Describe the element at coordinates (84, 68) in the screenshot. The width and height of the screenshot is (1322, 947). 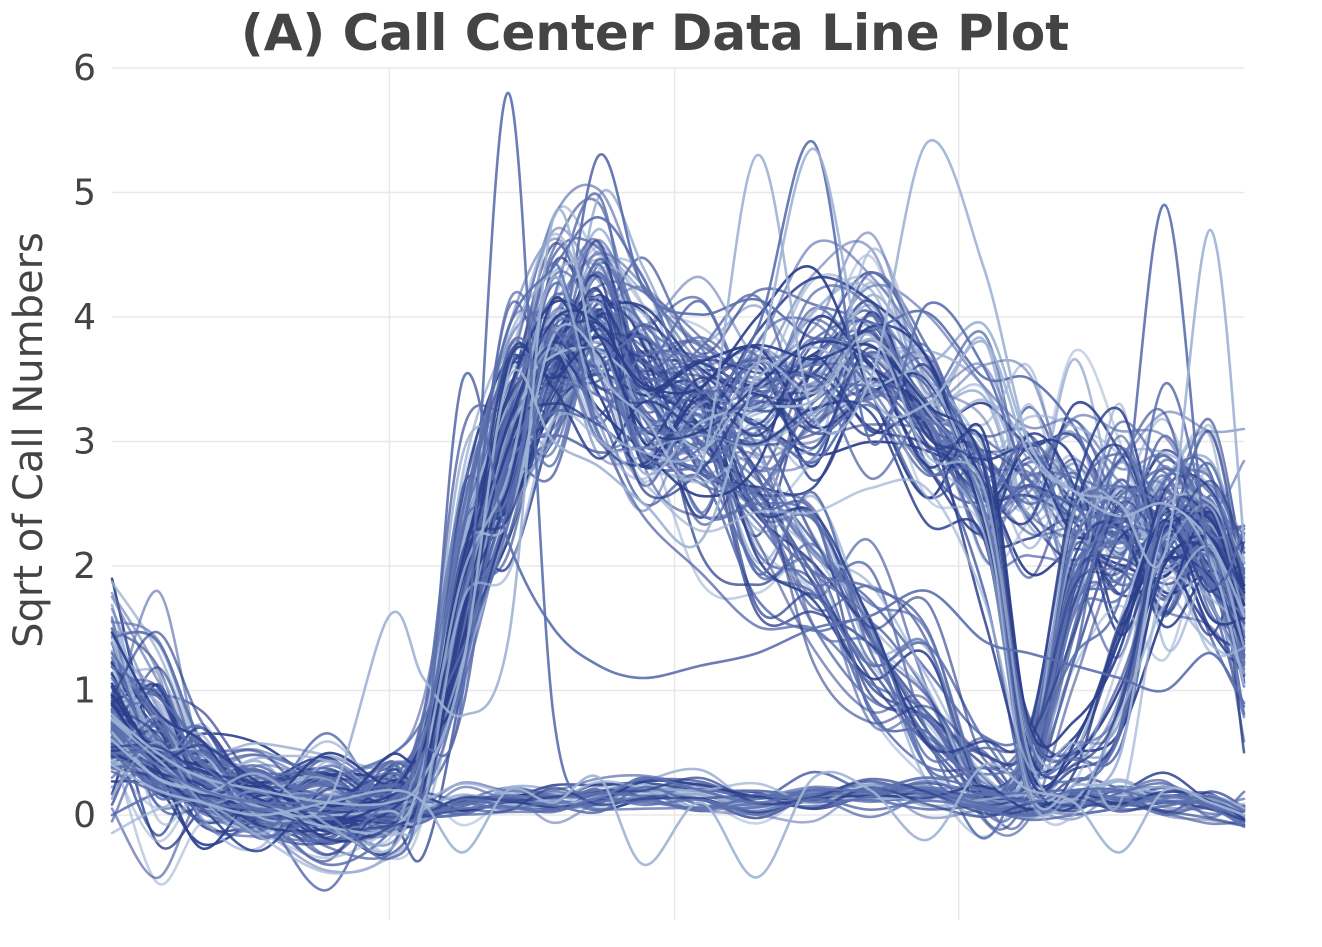
I see `y-tick-label: 6` at that location.